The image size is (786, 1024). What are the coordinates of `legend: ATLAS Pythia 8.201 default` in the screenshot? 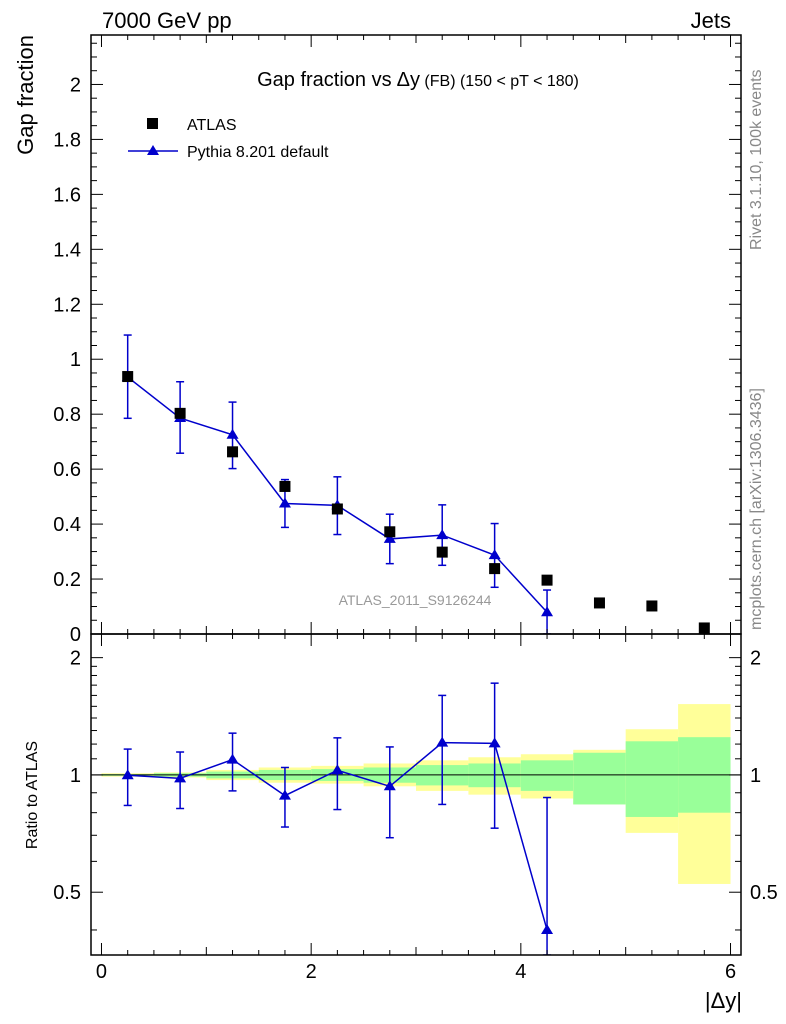 It's located at (228, 139).